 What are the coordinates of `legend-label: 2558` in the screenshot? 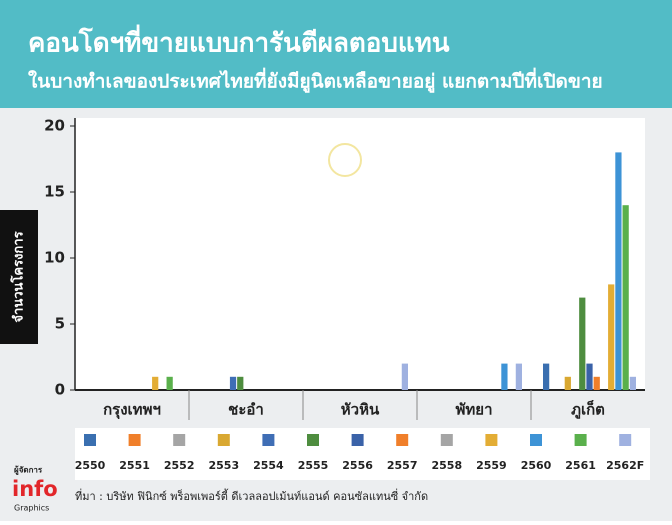 It's located at (446, 465).